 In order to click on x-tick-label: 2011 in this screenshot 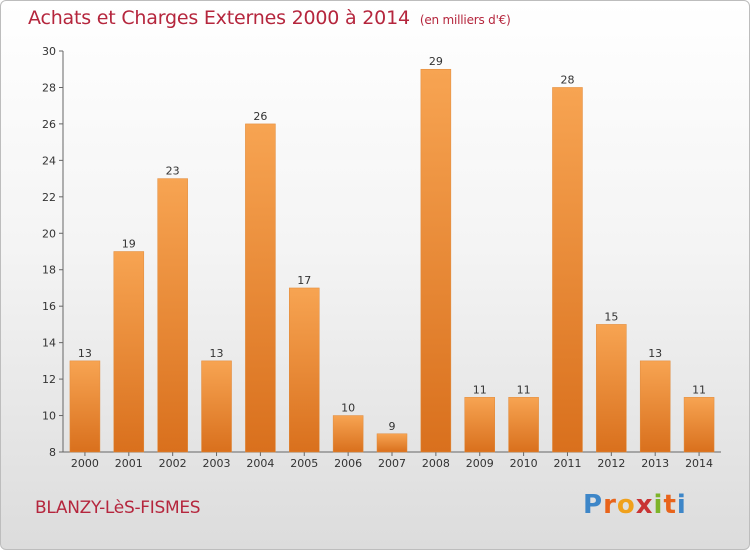, I will do `click(567, 463)`.